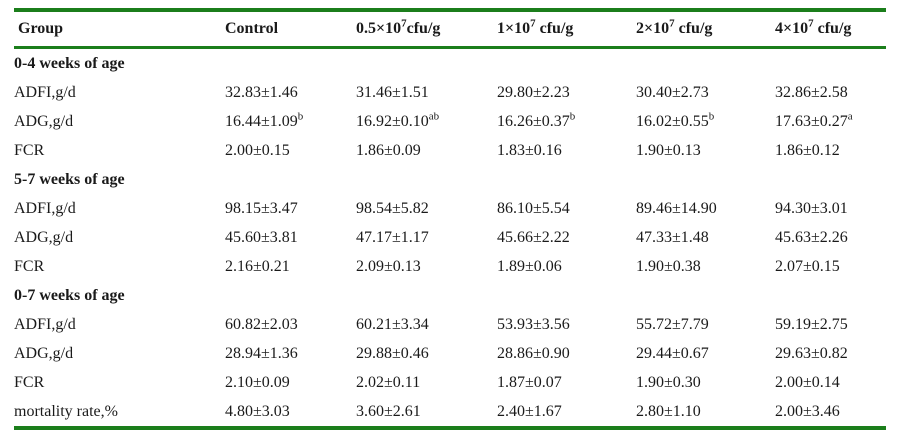  I want to click on value-cell: 1.86±0.09, so click(388, 150).